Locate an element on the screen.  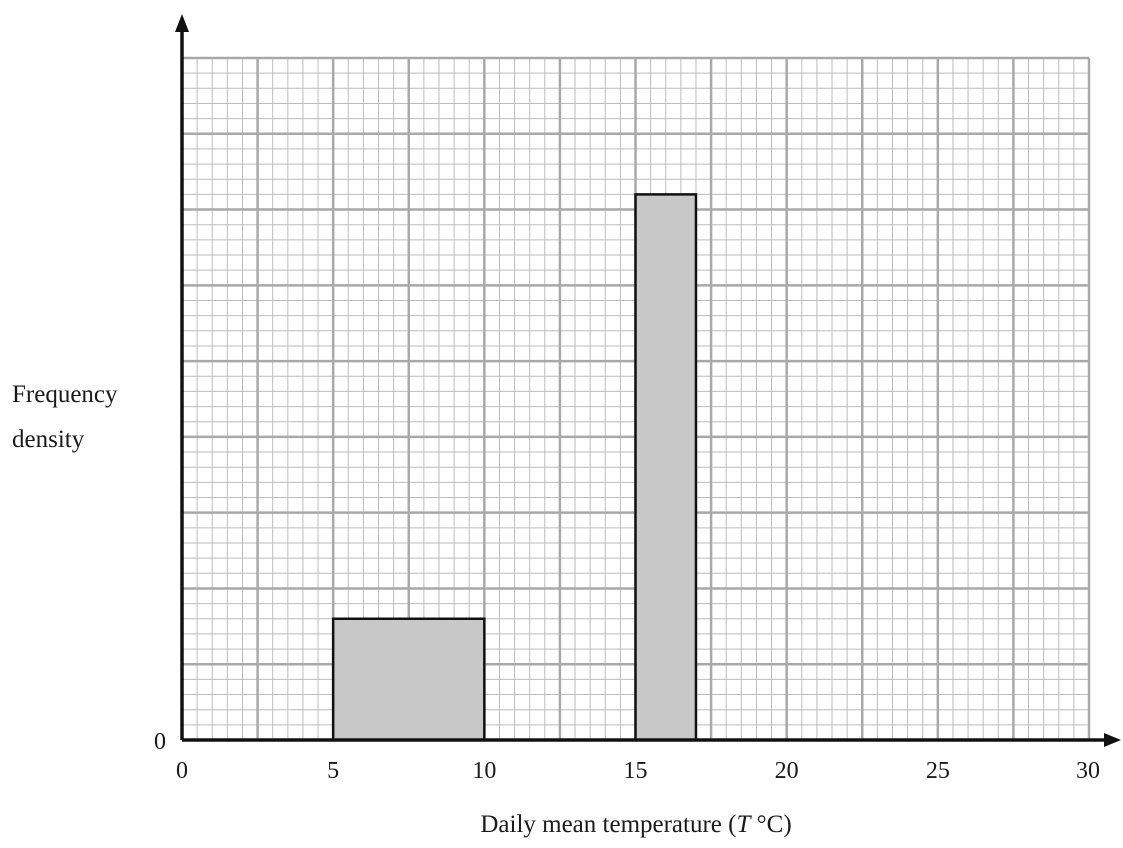
y-tick-label: 0 is located at coordinates (160, 742).